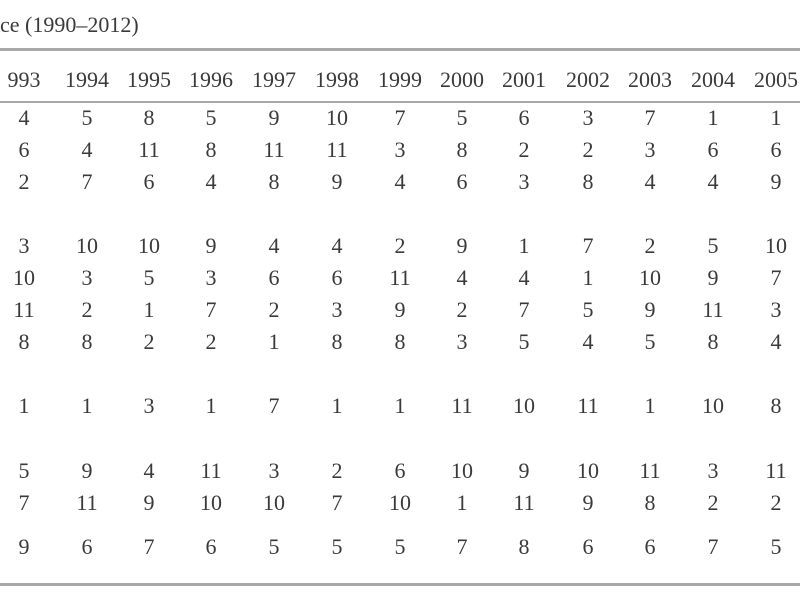  What do you see at coordinates (713, 79) in the screenshot?
I see `column-header: 2004` at bounding box center [713, 79].